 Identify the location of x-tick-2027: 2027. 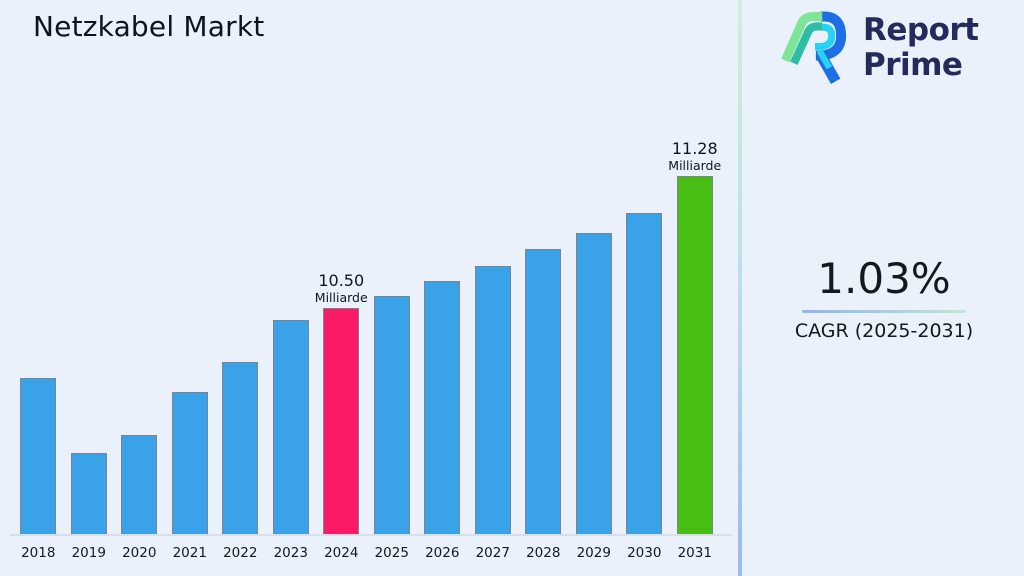
(492, 553).